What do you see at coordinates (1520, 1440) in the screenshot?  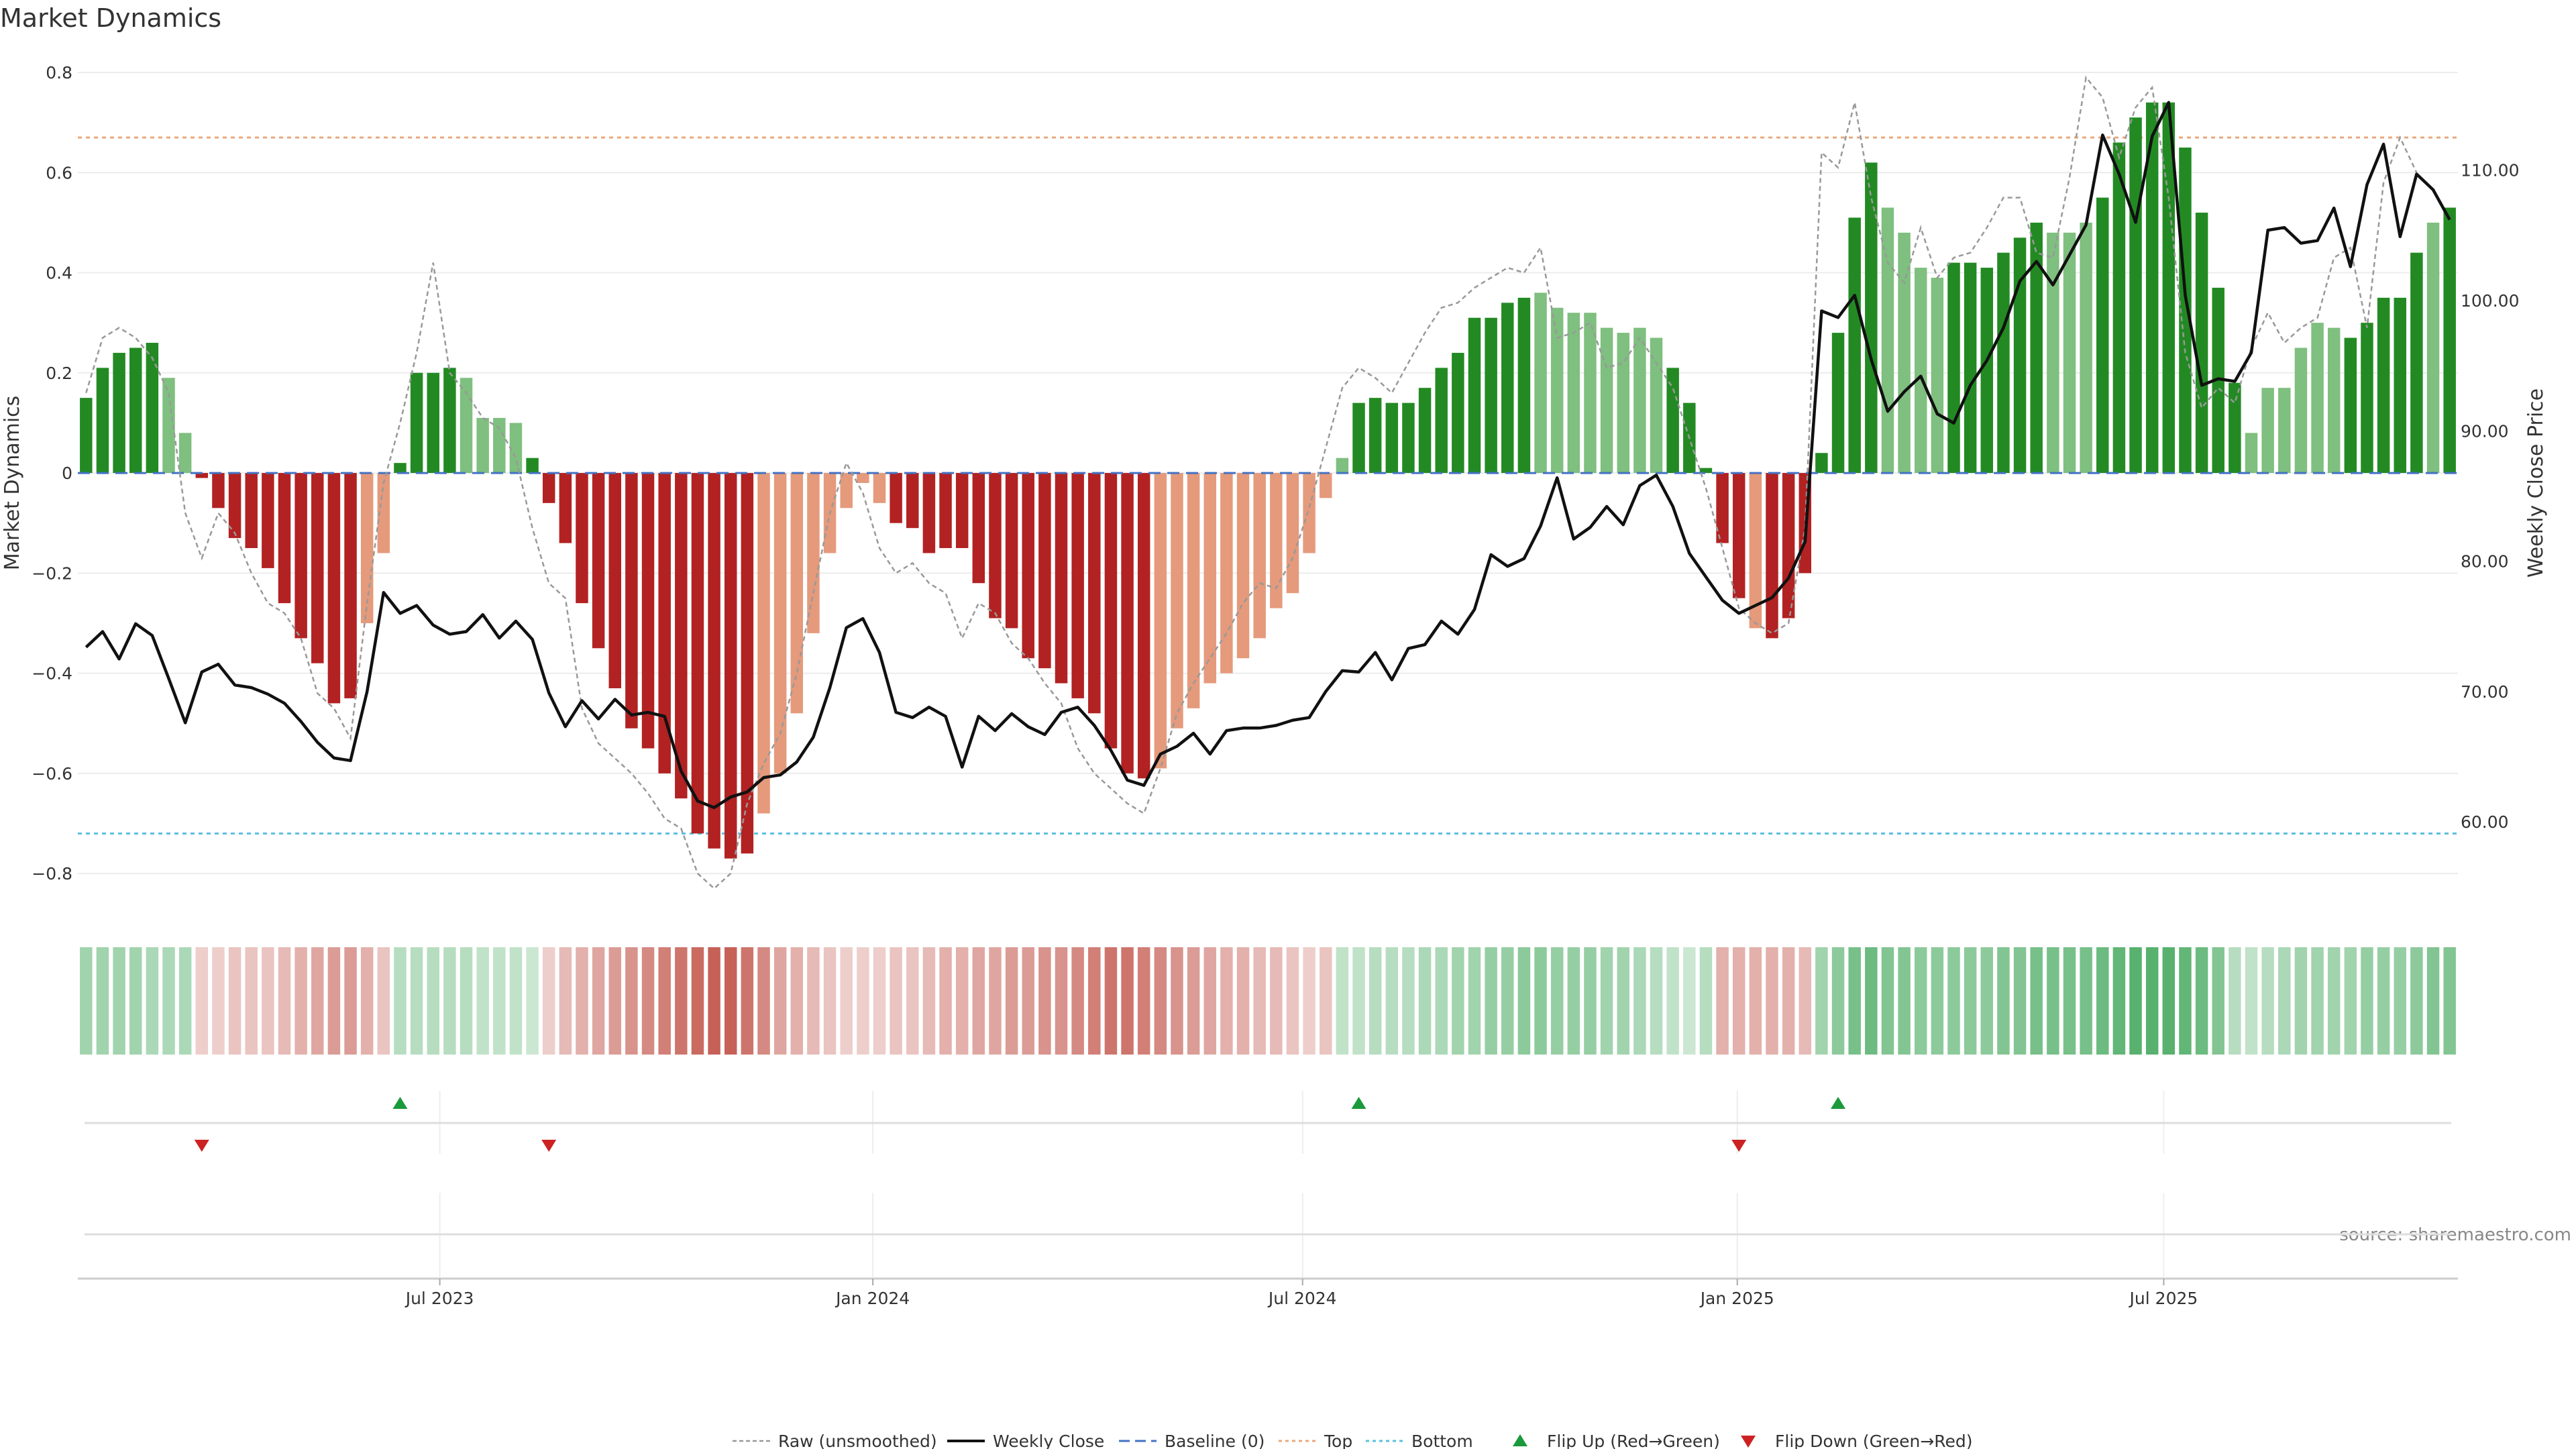 I see `legend-swatch-flip-up` at bounding box center [1520, 1440].